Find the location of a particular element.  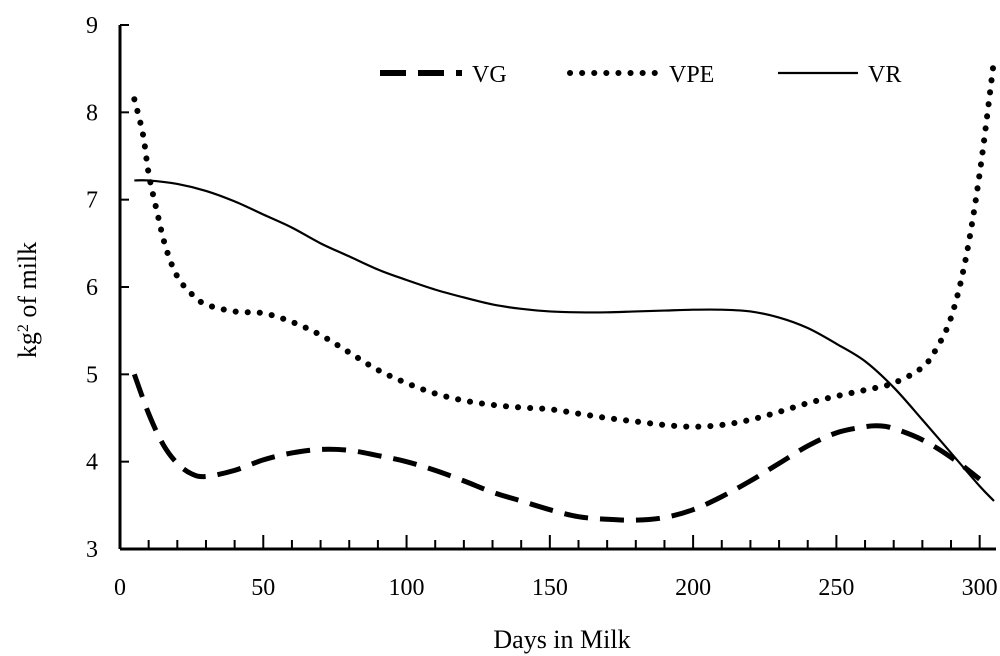

y-tick-label: 7 is located at coordinates (92, 201).